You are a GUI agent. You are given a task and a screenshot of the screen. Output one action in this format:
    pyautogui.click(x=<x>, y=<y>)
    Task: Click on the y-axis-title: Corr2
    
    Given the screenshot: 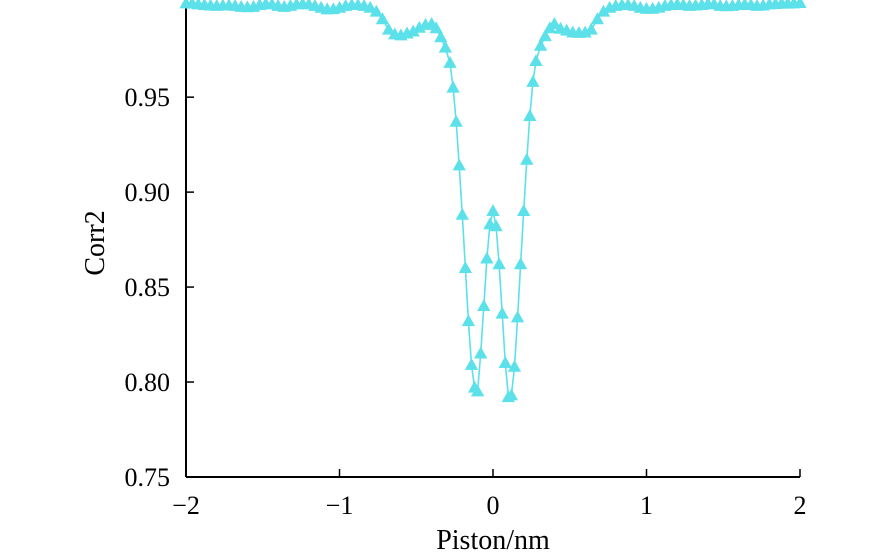 What is the action you would take?
    pyautogui.click(x=95, y=242)
    